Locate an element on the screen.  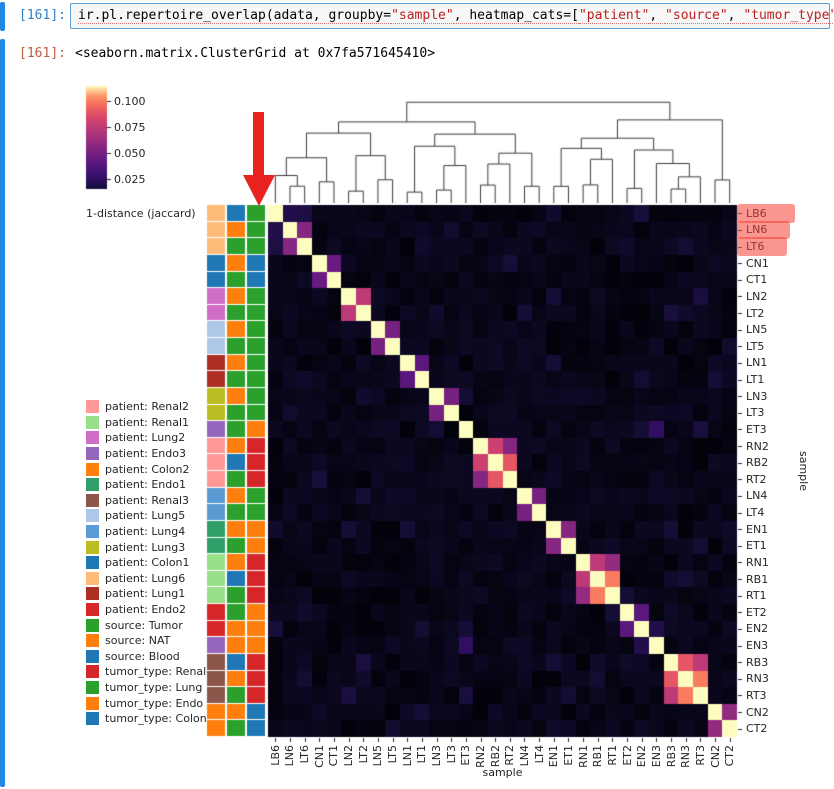
row-label: LT4 is located at coordinates (755, 513).